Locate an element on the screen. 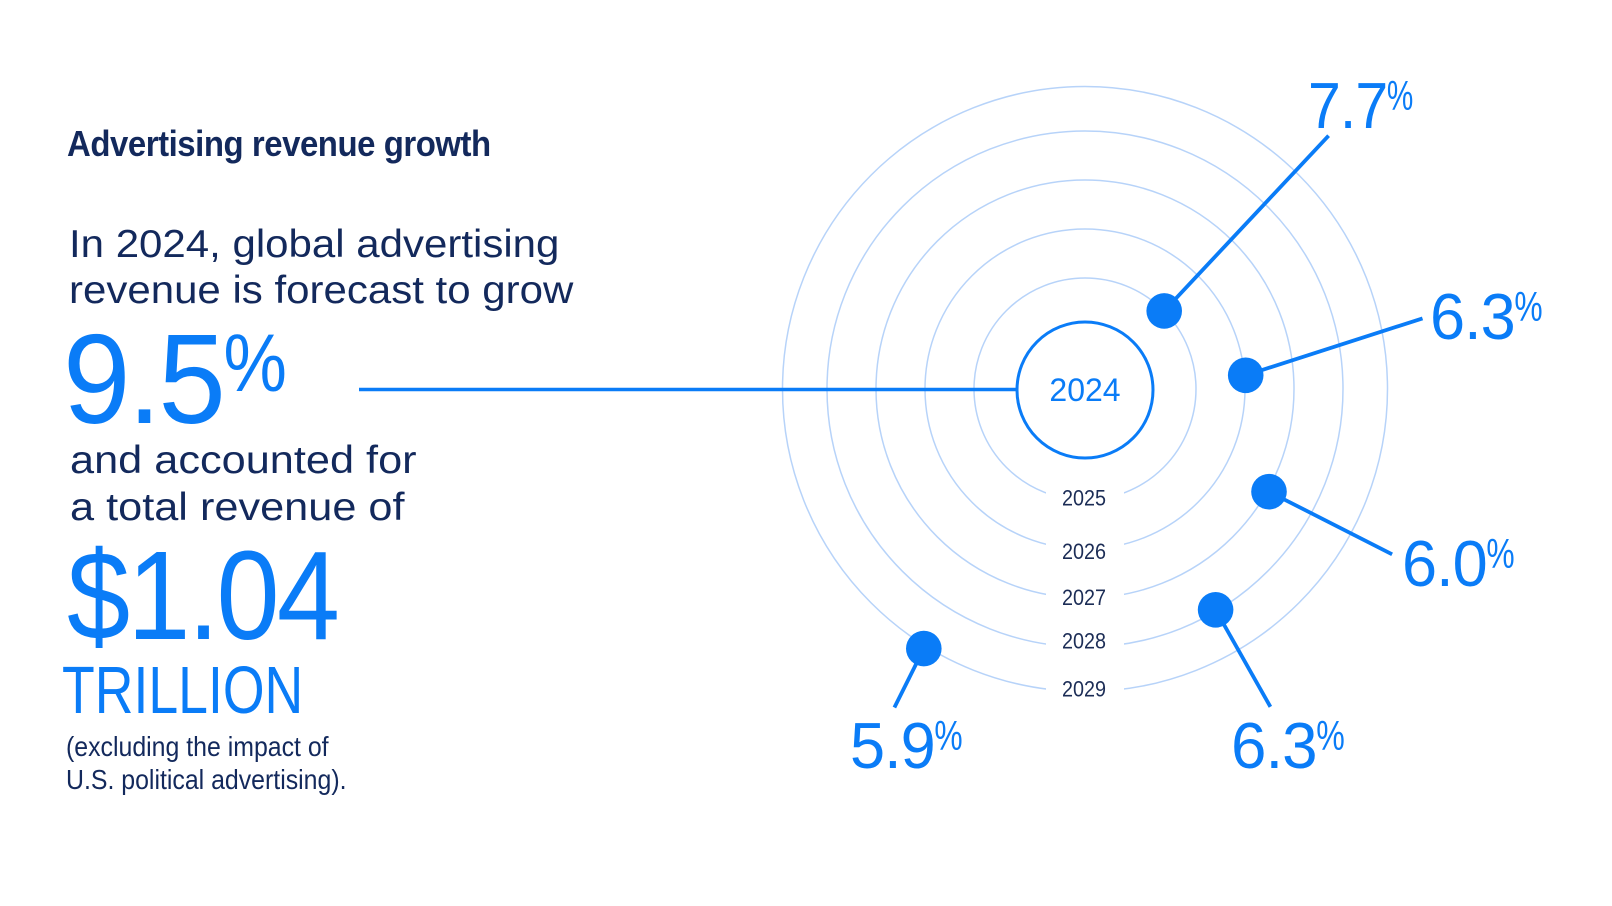  svg-text: 2026 is located at coordinates (1084, 551).